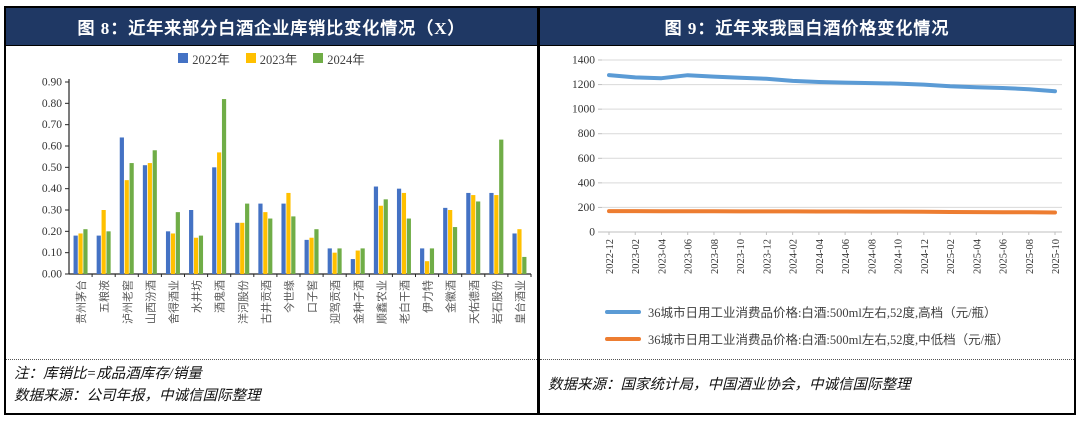 Image resolution: width=1080 pixels, height=421 pixels. Describe the element at coordinates (335, 302) in the screenshot. I see `svg-text: 迎驾贡酒` at that location.